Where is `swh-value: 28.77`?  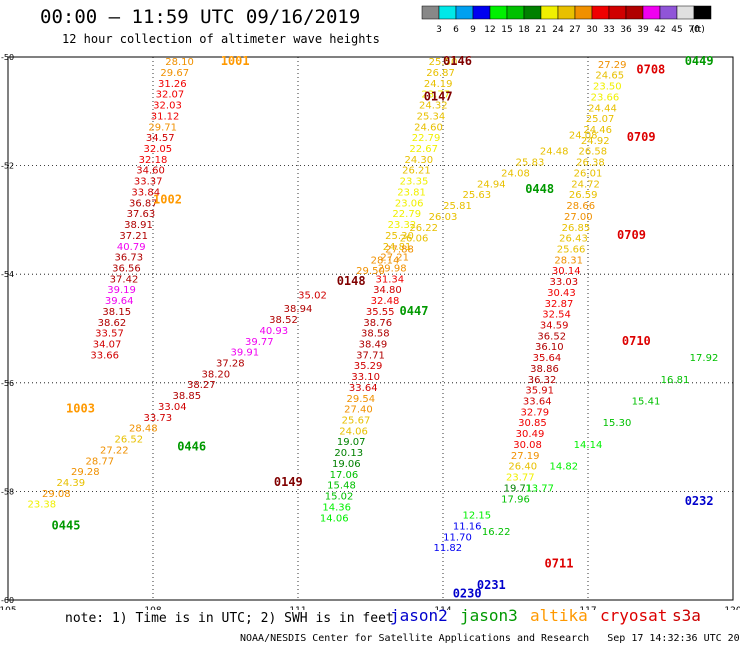 swh-value: 28.77 is located at coordinates (100, 461).